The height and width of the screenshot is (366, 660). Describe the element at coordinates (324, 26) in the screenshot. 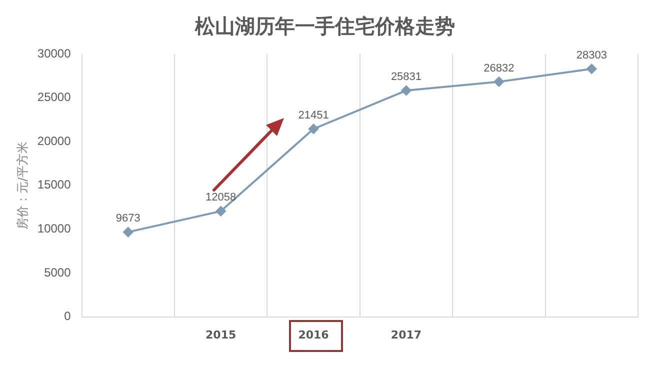

I see `chart-title: 松山湖历年一手住宅价格走势` at that location.